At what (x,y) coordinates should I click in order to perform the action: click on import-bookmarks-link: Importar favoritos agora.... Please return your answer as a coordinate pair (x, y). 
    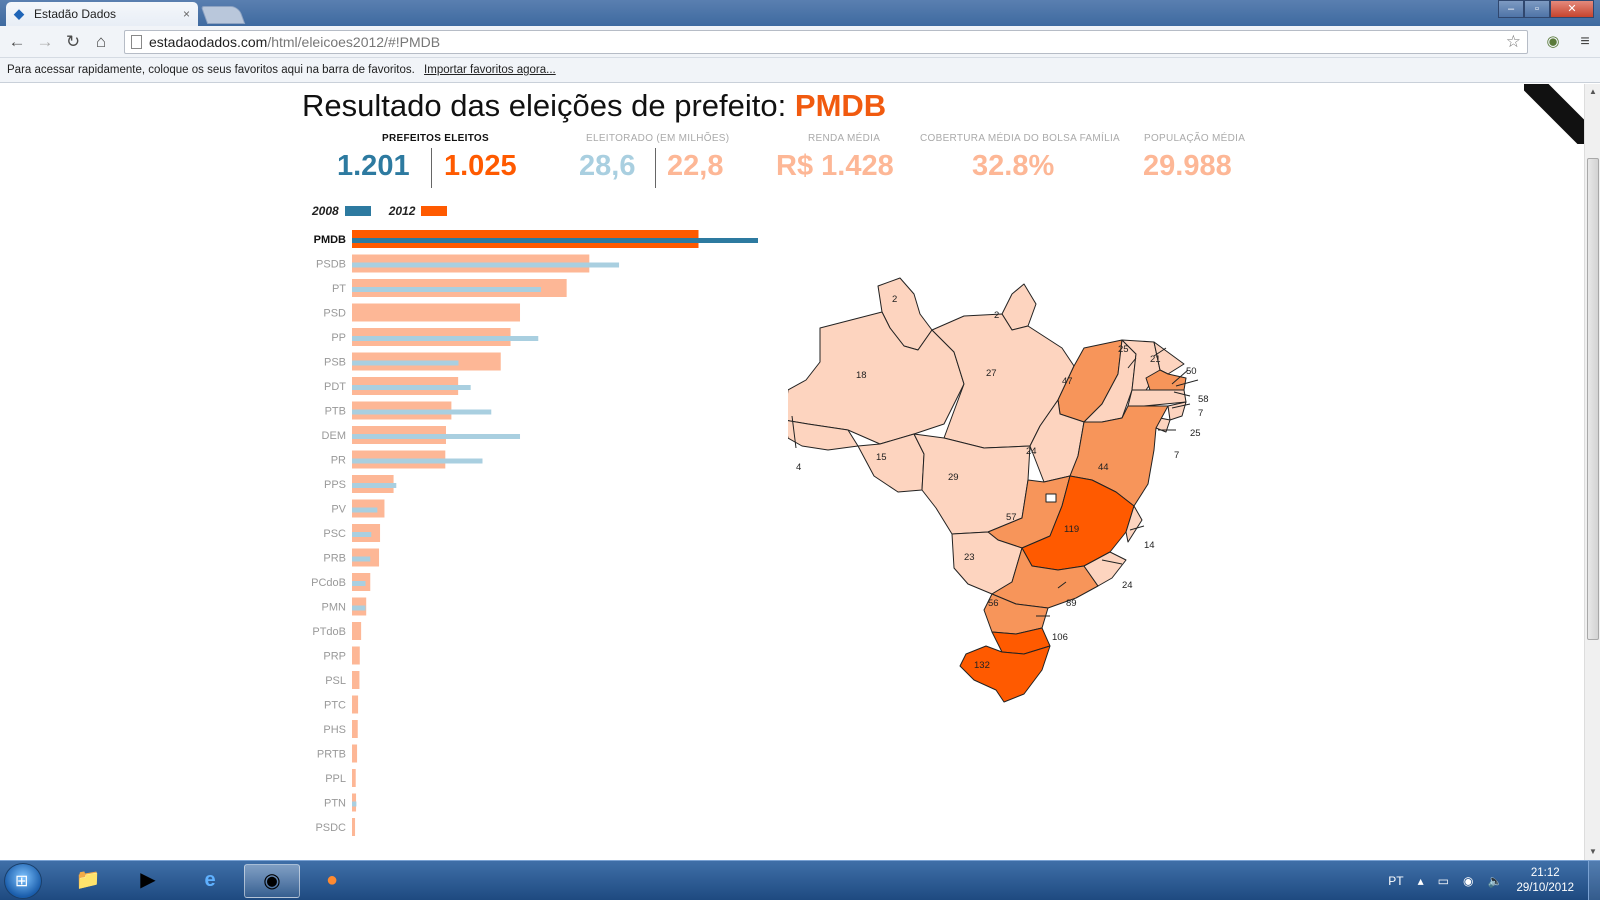
    Looking at the image, I should click on (490, 70).